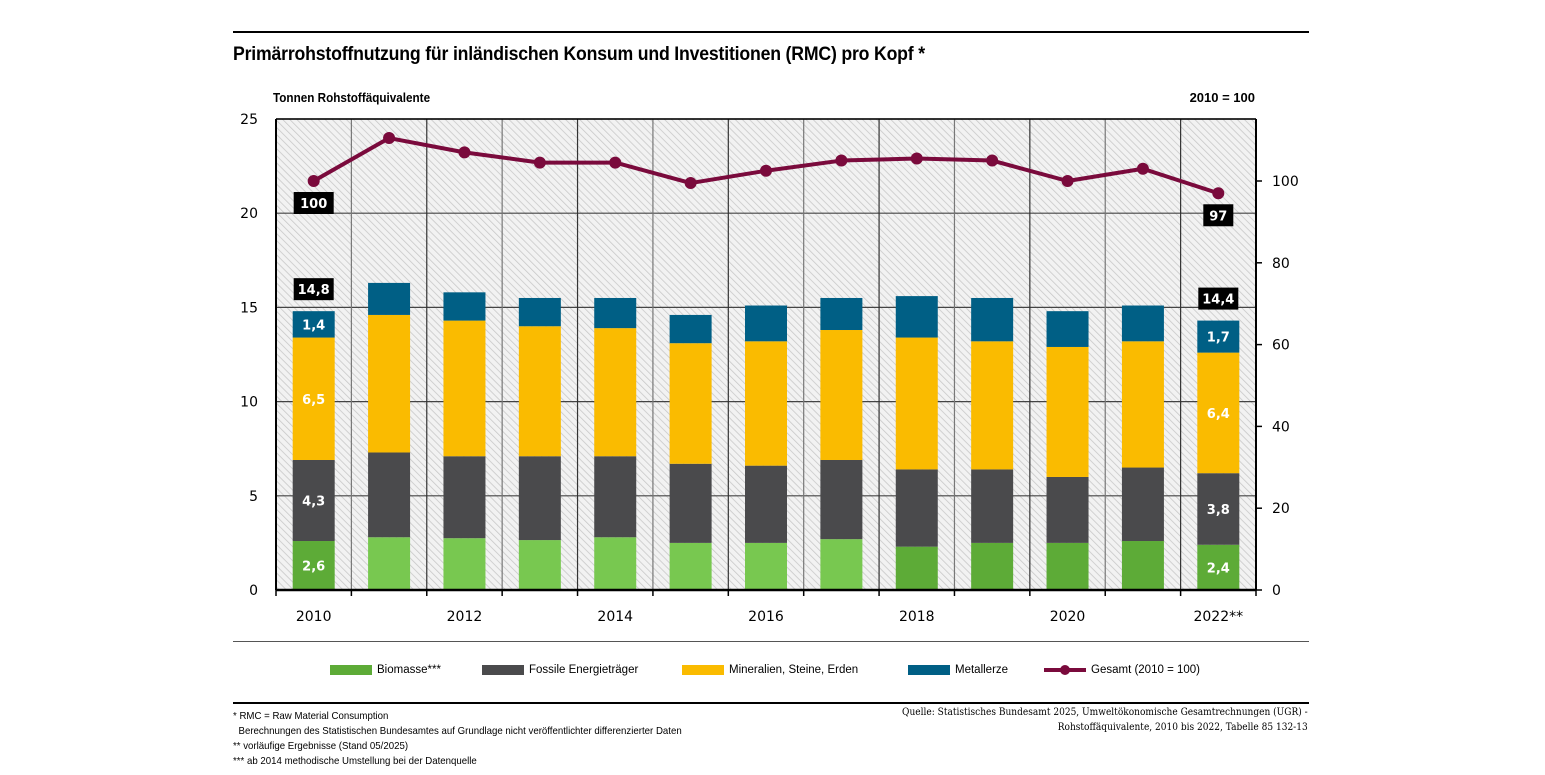 Image resolution: width=1545 pixels, height=775 pixels. Describe the element at coordinates (249, 214) in the screenshot. I see `left-tick-label: 20` at that location.